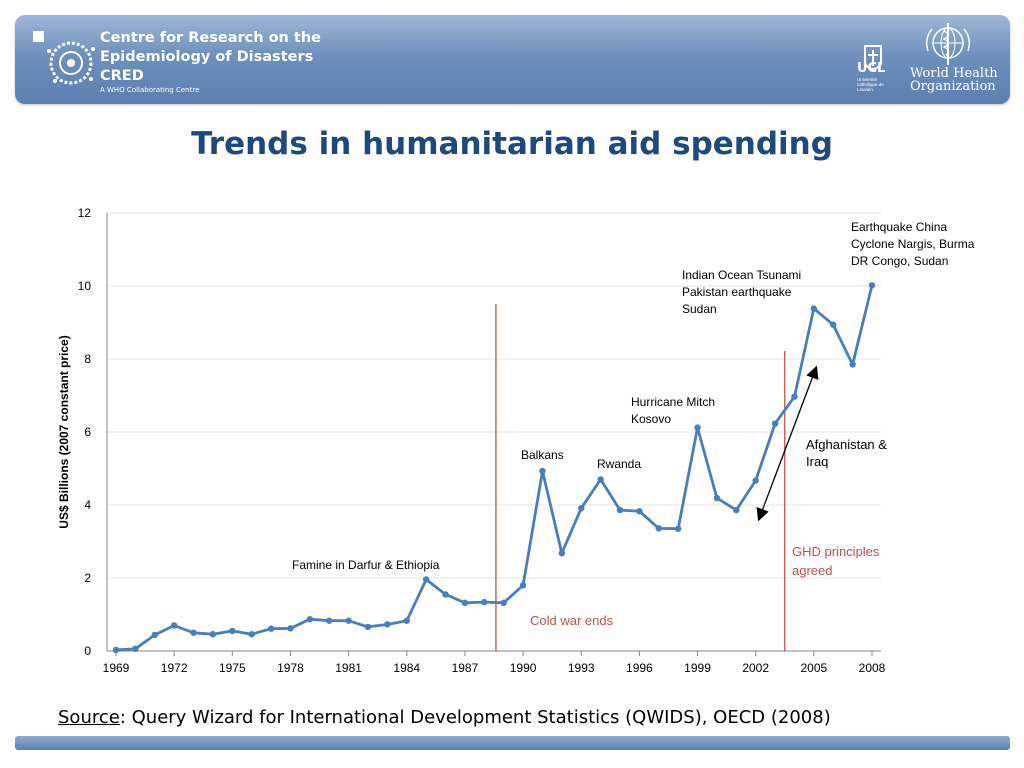 This screenshot has height=768, width=1024. What do you see at coordinates (406, 668) in the screenshot?
I see `x-tick-label: 1984` at bounding box center [406, 668].